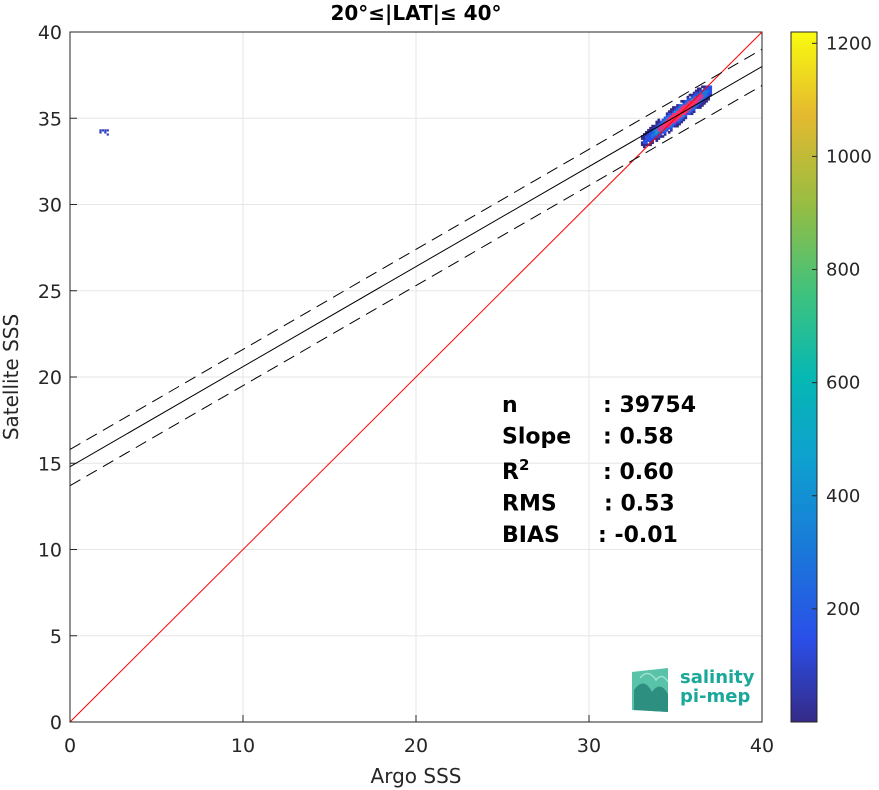 The height and width of the screenshot is (790, 879). Describe the element at coordinates (843, 496) in the screenshot. I see `colorbar-tick-label: 400` at that location.